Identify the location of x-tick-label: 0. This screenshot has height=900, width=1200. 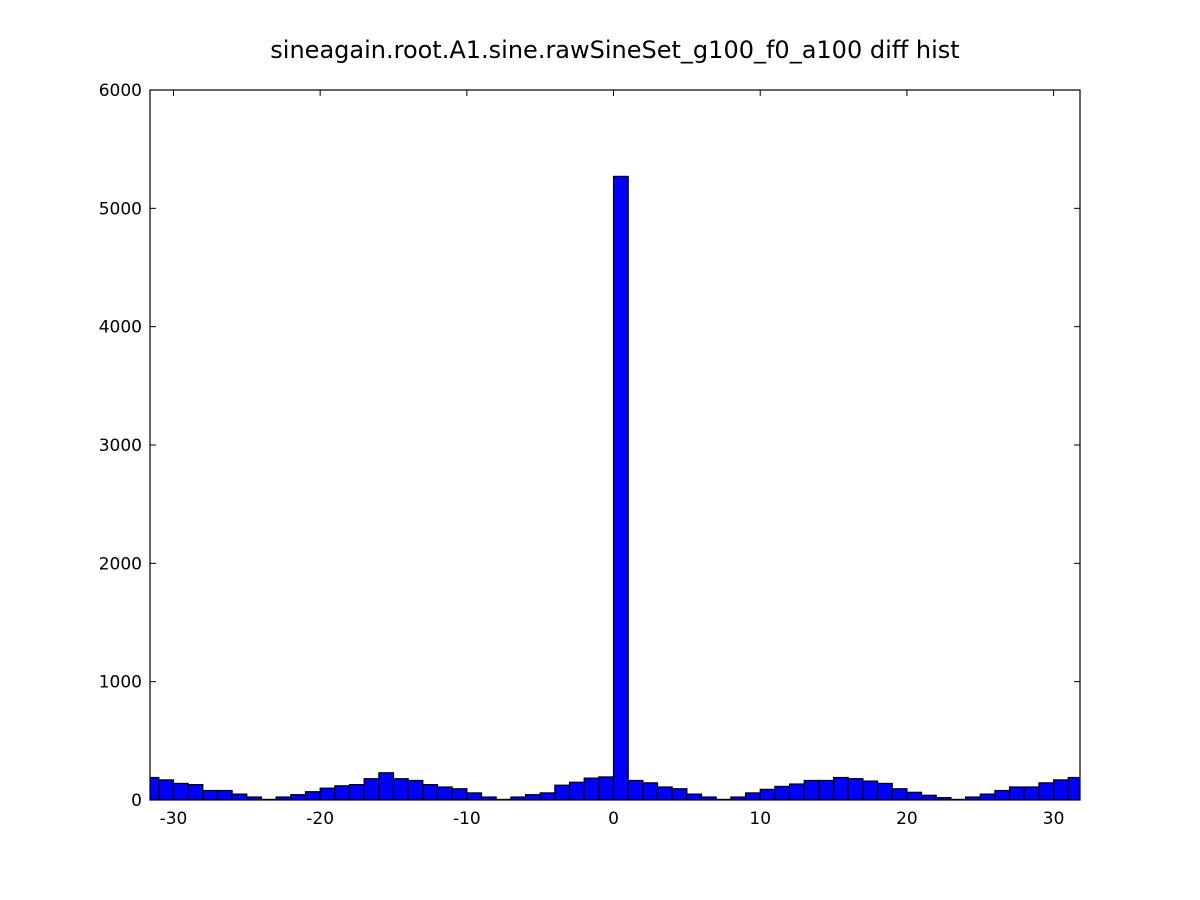
(613, 819).